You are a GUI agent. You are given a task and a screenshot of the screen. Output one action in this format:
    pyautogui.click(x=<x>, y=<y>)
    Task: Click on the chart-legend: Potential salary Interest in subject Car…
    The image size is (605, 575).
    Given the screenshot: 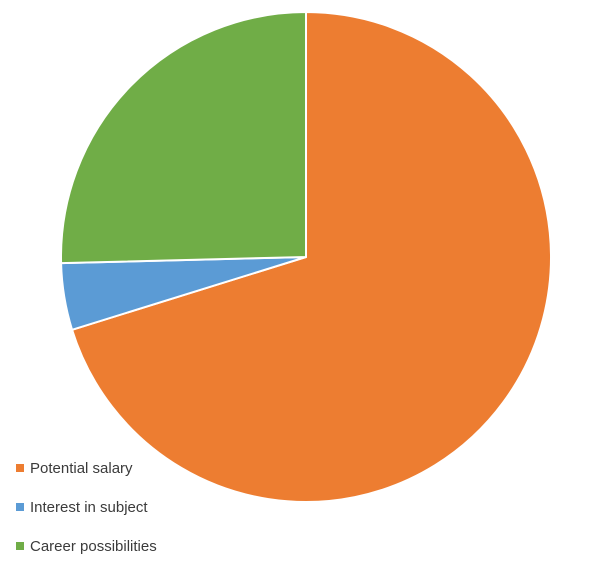 What is the action you would take?
    pyautogui.click(x=86, y=516)
    